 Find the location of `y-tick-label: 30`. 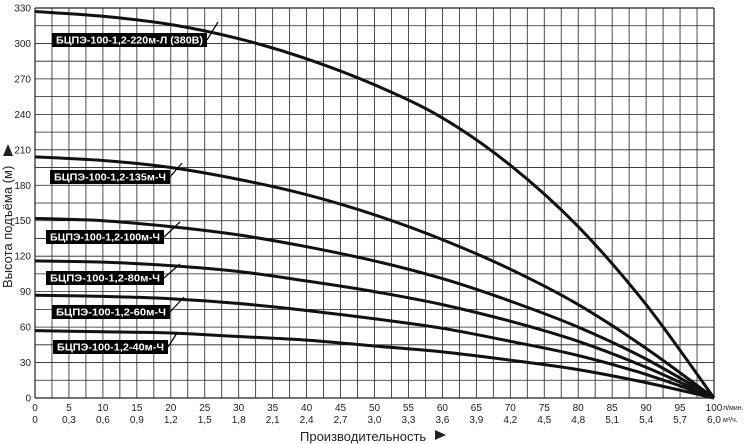

y-tick-label: 30 is located at coordinates (26, 363).